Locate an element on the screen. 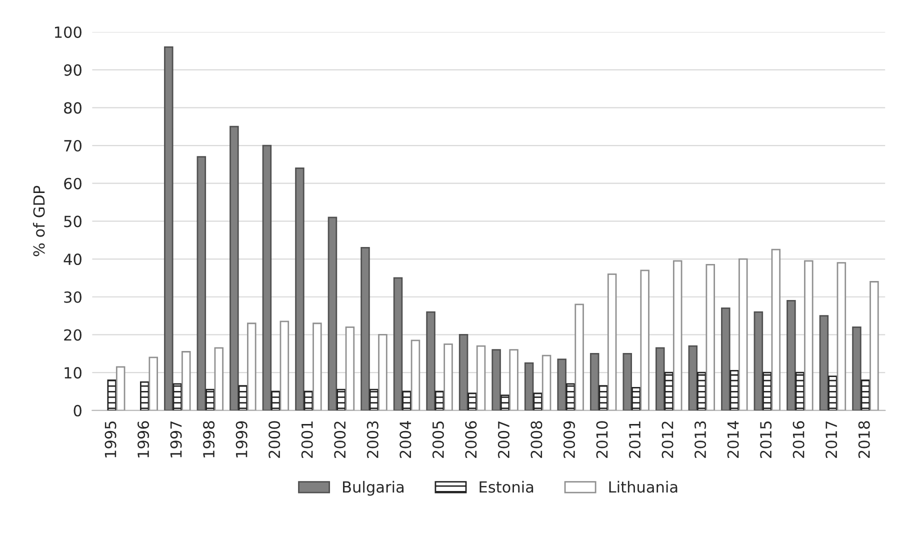 The height and width of the screenshot is (533, 922). x-tick-label: 2010 is located at coordinates (602, 439).